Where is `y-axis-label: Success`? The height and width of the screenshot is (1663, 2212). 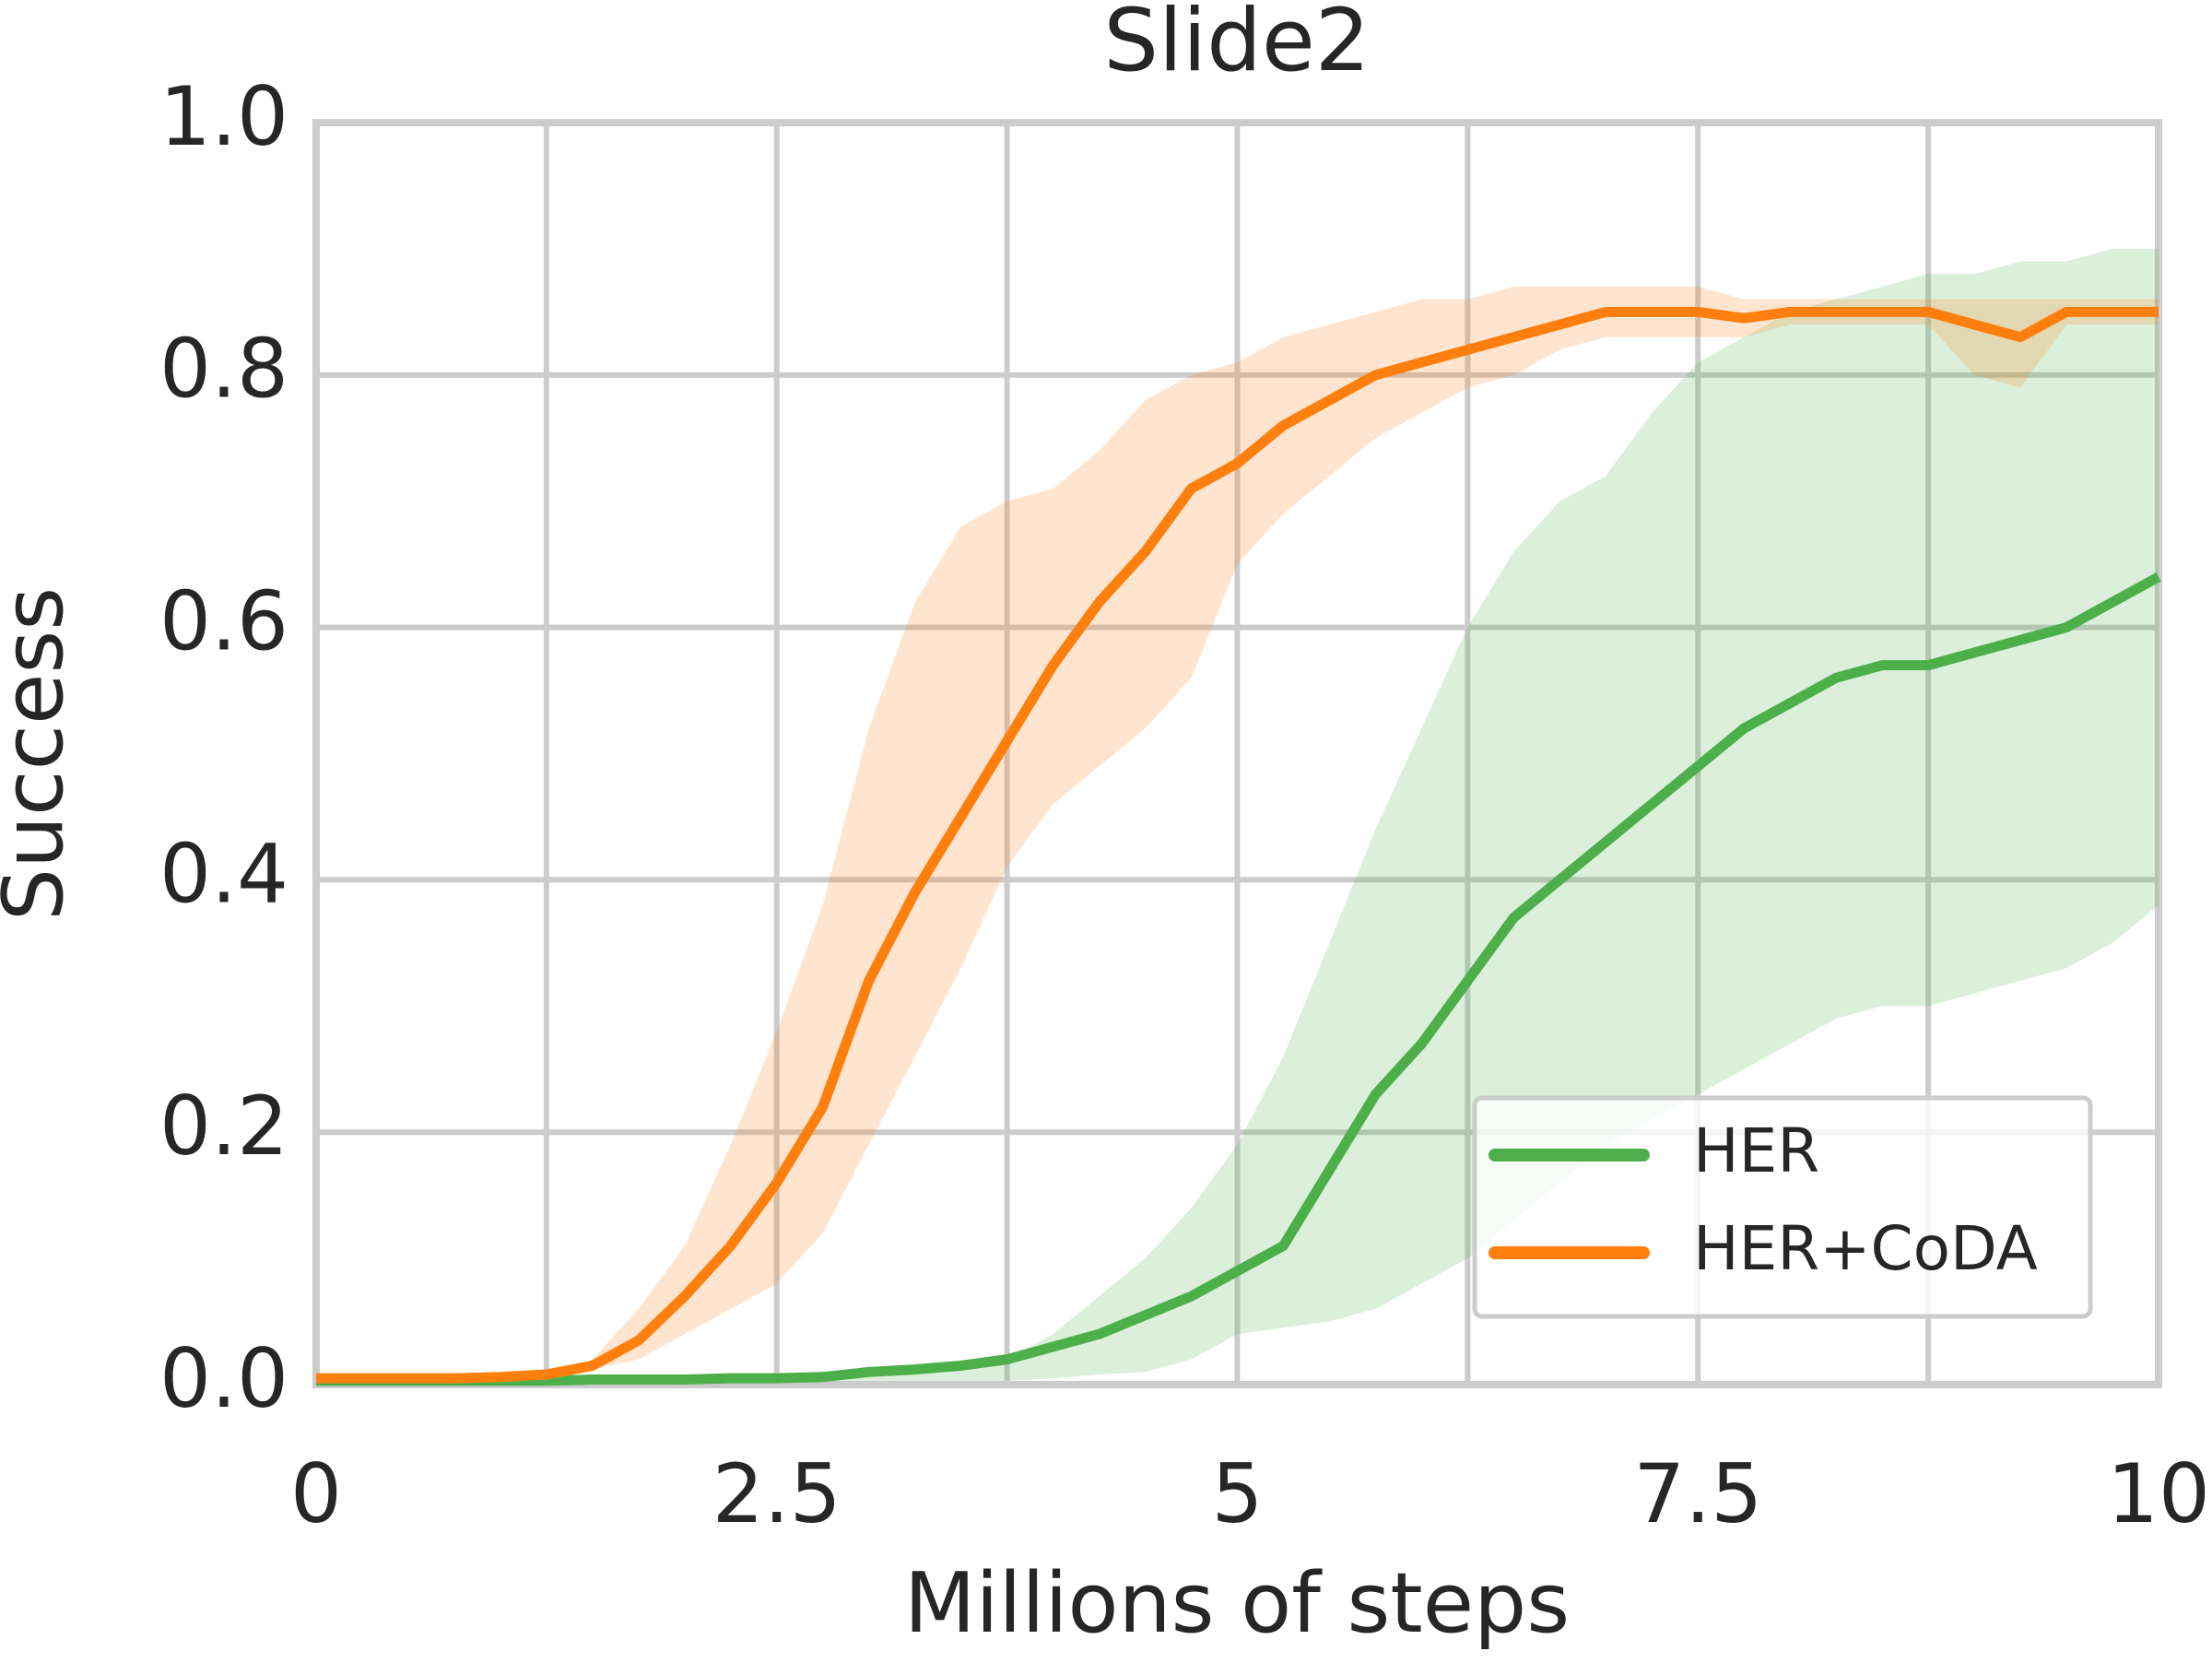
y-axis-label: Success is located at coordinates (41, 754).